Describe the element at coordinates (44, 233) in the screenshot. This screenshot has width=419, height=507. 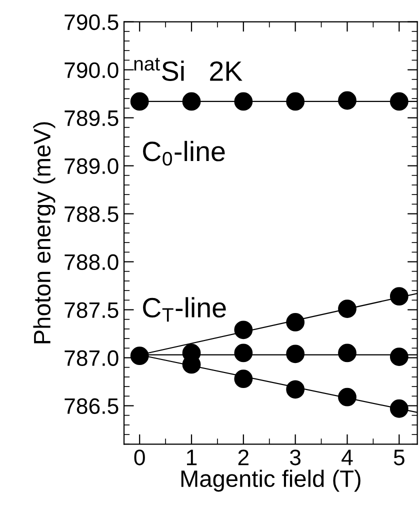
I see `y-axis-title: Photon energy (meV)` at that location.